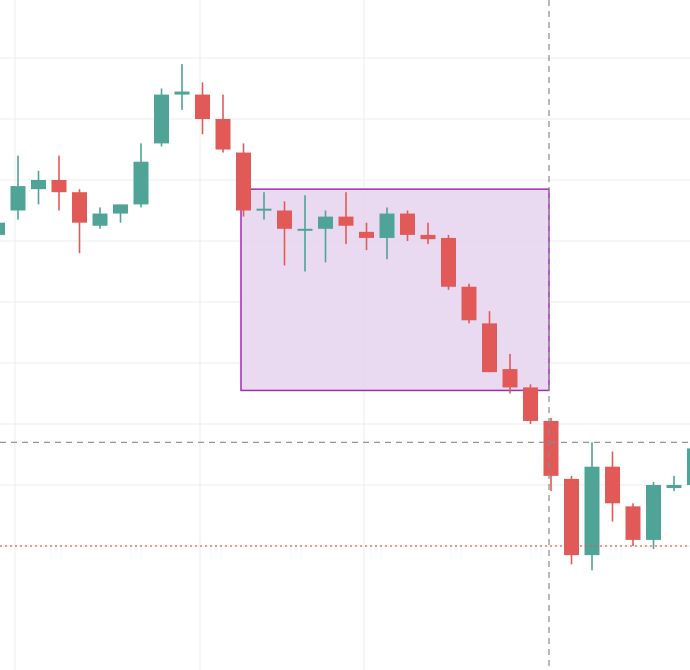 Image resolution: width=690 pixels, height=670 pixels. I want to click on annotations, so click(395, 290).